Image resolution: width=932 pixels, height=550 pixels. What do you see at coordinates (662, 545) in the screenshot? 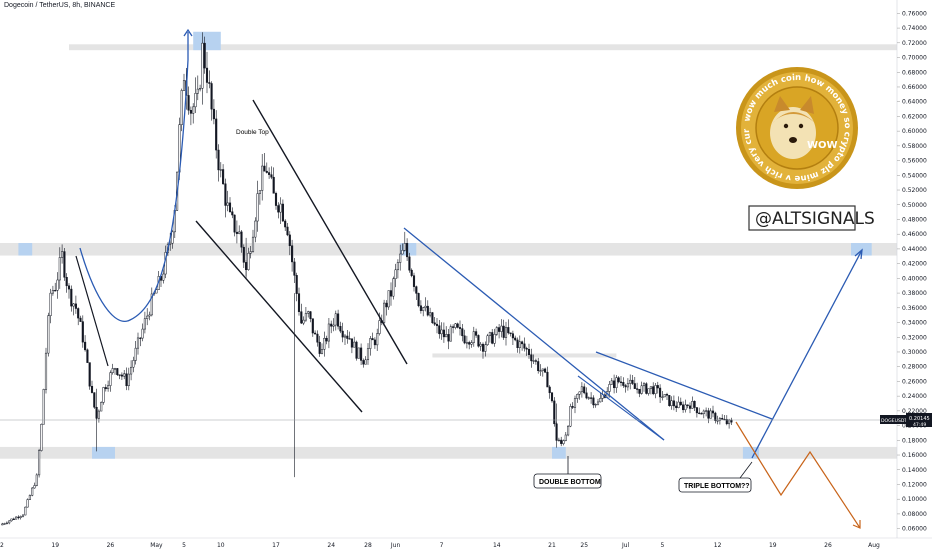
I see `time-tick-label: 5` at bounding box center [662, 545].